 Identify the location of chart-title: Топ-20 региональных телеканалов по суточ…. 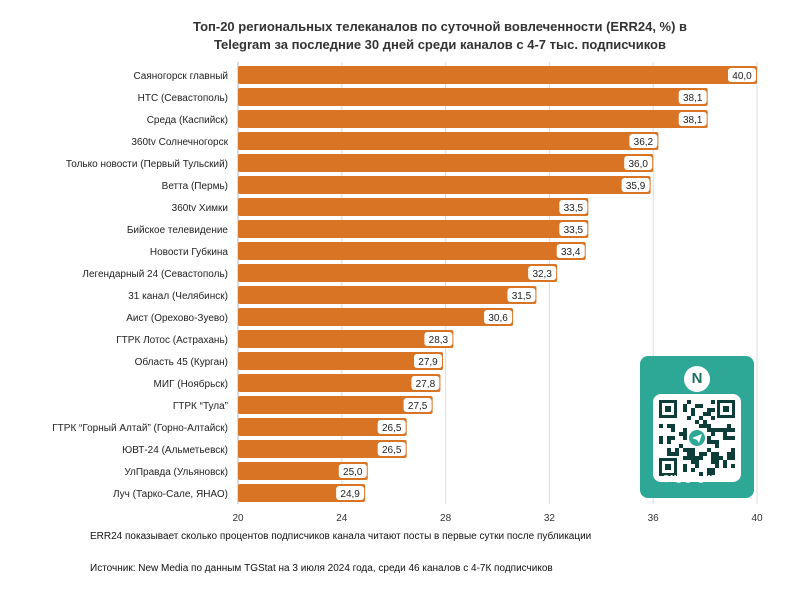
(440, 36).